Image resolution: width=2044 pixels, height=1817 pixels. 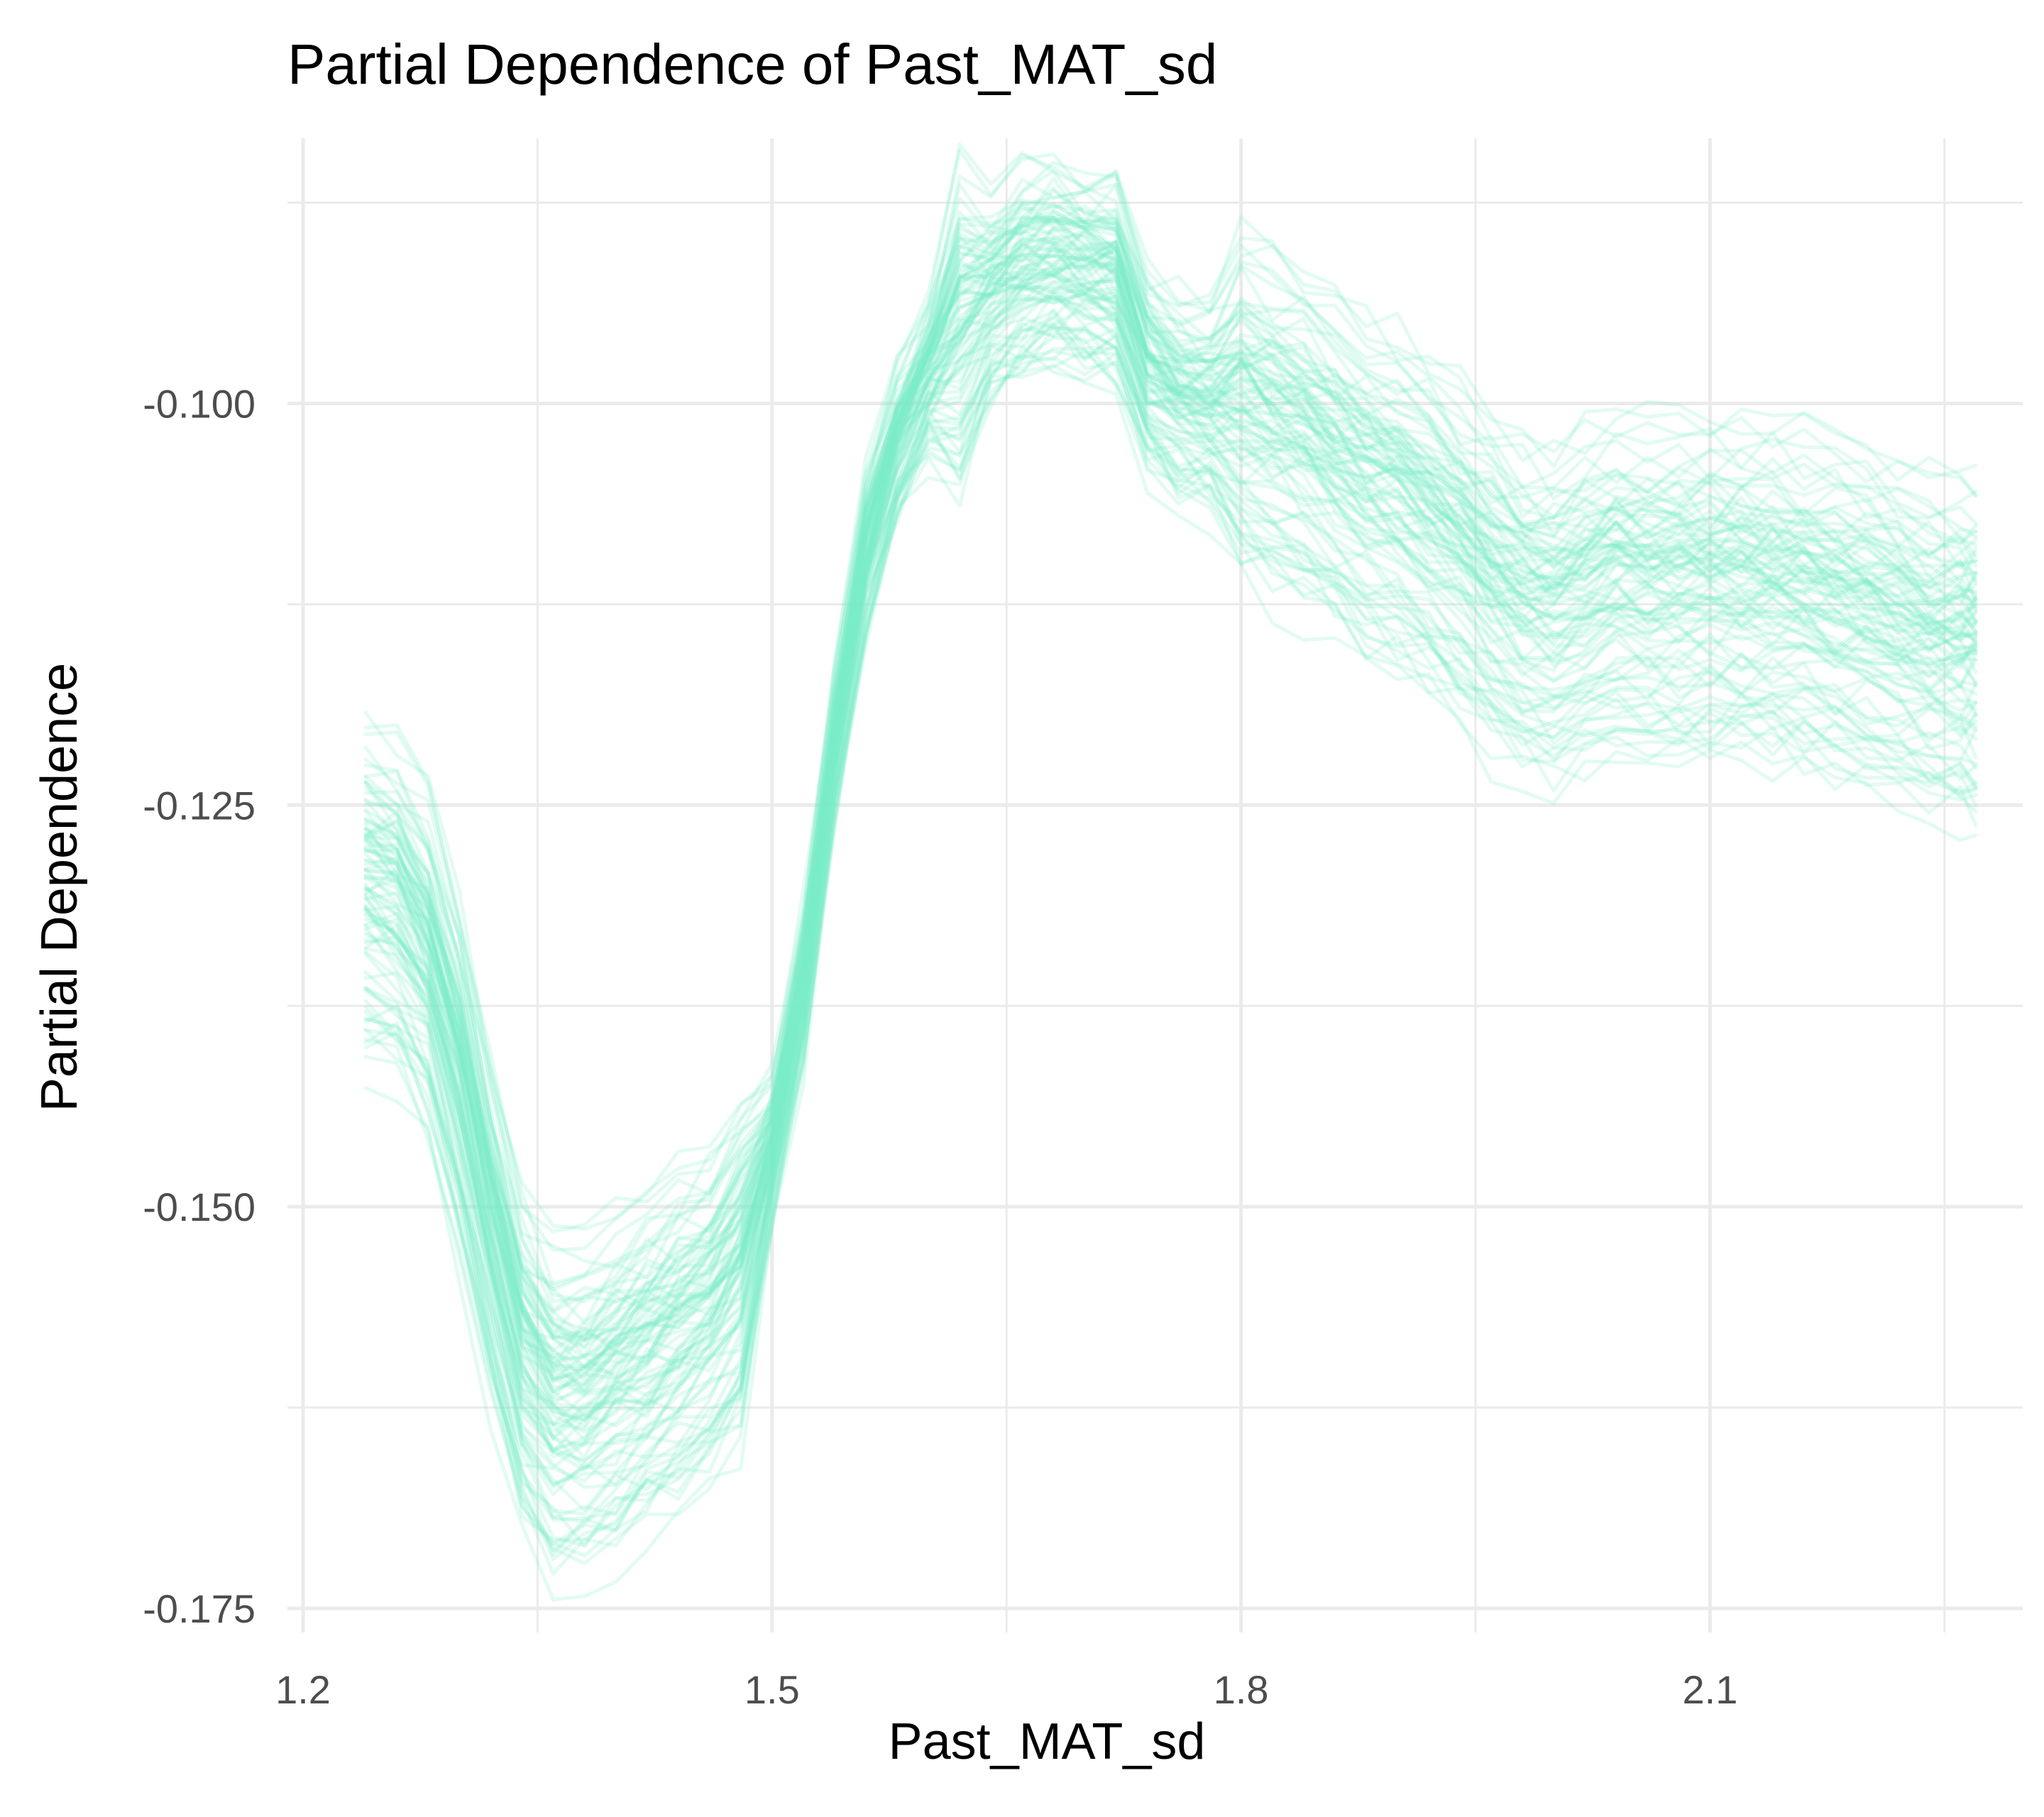 What do you see at coordinates (1241, 1689) in the screenshot?
I see `x-tick-label-2: 1.8` at bounding box center [1241, 1689].